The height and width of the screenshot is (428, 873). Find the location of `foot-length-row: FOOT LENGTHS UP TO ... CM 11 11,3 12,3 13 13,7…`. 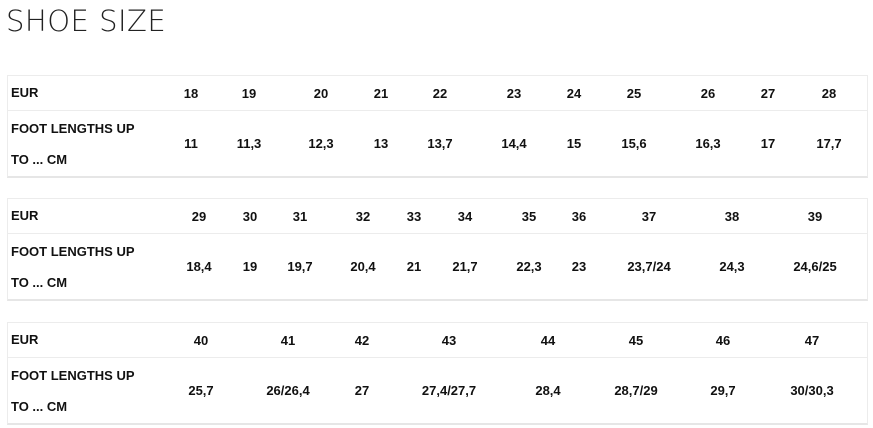

foot-length-row: FOOT LENGTHS UP TO ... CM 11 11,3 12,3 13 13,7… is located at coordinates (437, 143).